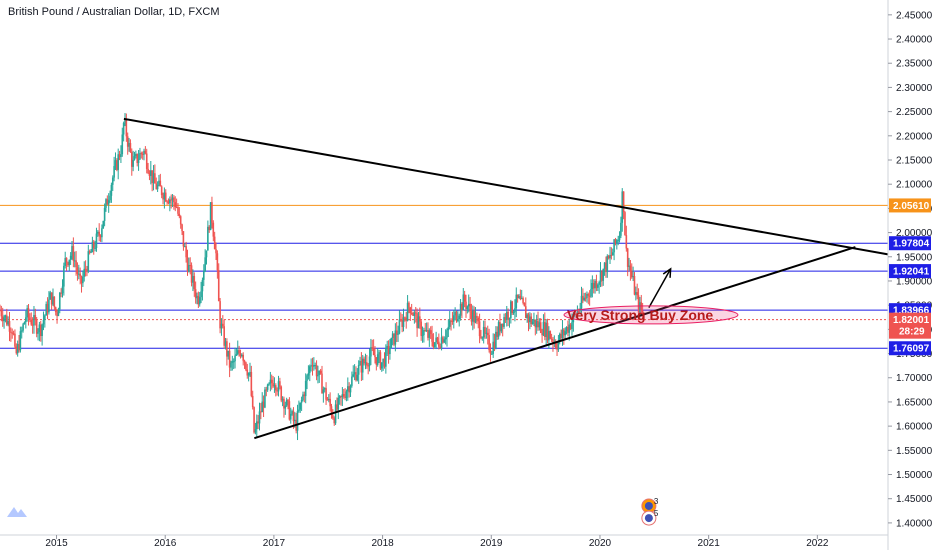 This screenshot has width=932, height=550. Describe the element at coordinates (914, 451) in the screenshot. I see `y-tick-label: 1.55000` at that location.